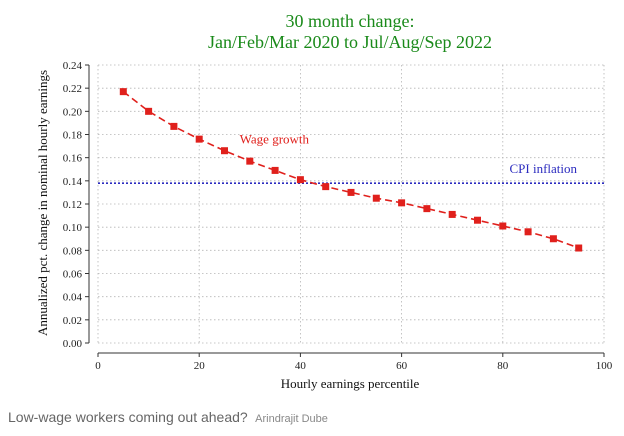 Image resolution: width=624 pixels, height=436 pixels. What do you see at coordinates (73, 275) in the screenshot?
I see `y-tick-label: 0.06` at bounding box center [73, 275].